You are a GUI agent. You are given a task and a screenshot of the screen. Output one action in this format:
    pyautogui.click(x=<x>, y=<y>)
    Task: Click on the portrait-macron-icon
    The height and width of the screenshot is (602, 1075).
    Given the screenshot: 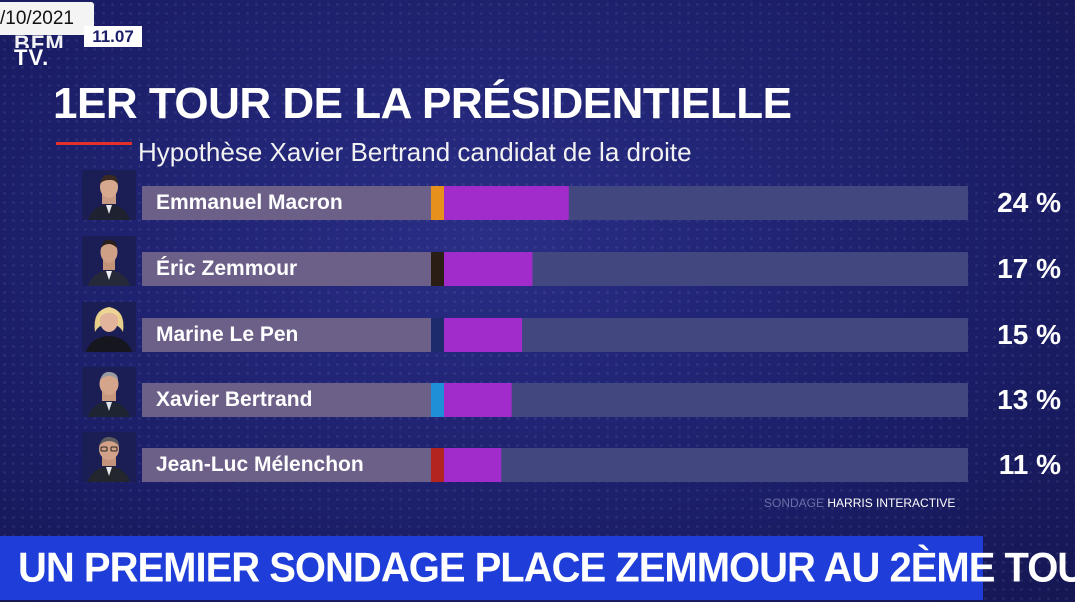 What is the action you would take?
    pyautogui.click(x=109, y=195)
    